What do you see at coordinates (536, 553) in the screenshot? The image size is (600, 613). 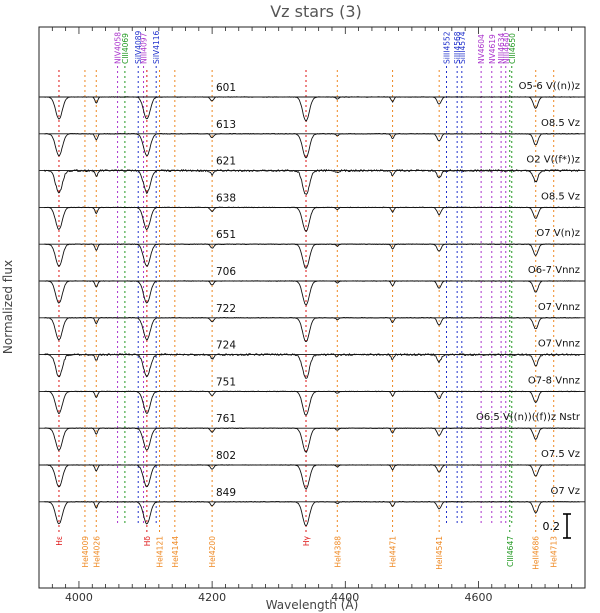 I see `bottom-label-heii4686: HeII4686` at bounding box center [536, 553].